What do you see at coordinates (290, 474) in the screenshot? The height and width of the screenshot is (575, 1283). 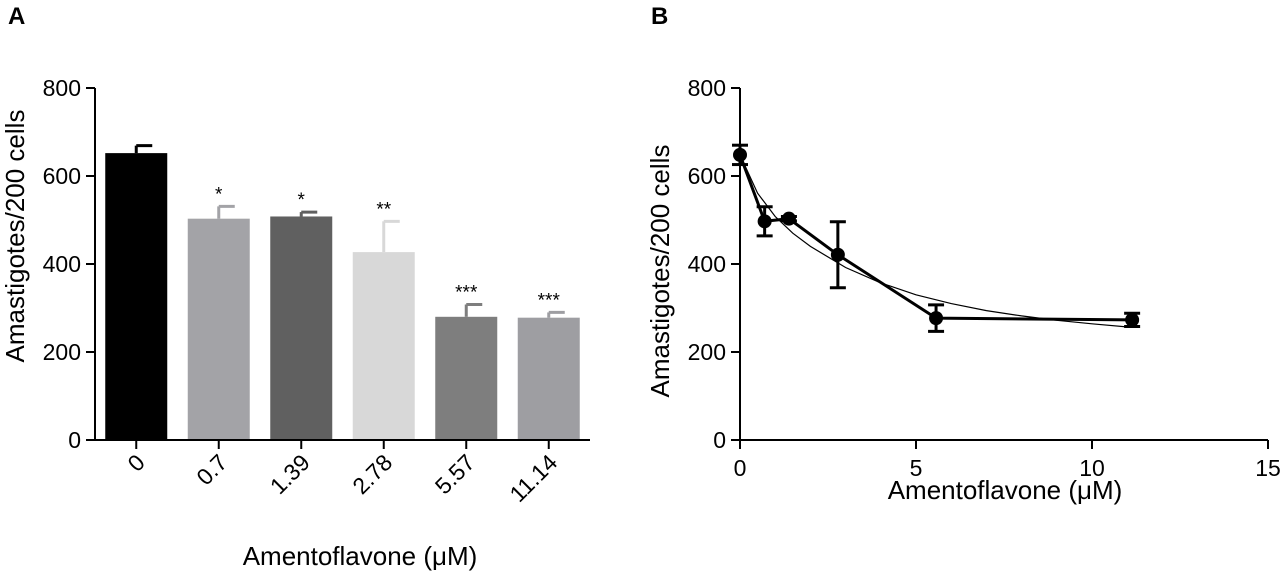 I see `x-tick-label: 1.39` at bounding box center [290, 474].